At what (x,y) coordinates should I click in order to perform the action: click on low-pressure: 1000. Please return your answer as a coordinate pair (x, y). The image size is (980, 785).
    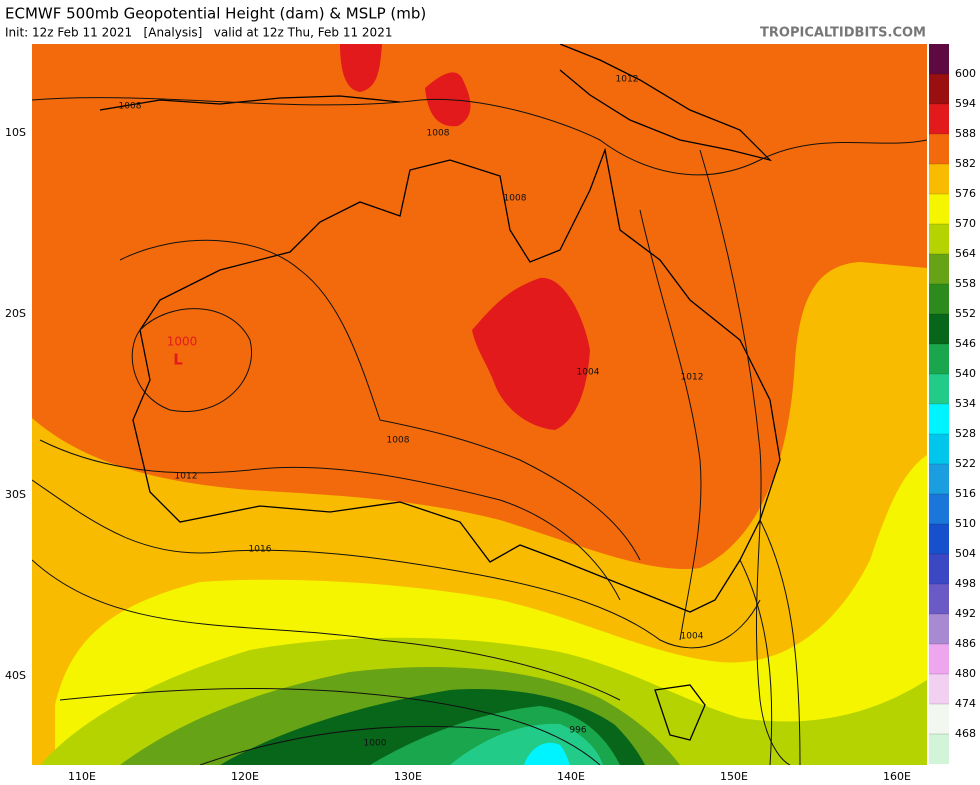
    Looking at the image, I should click on (182, 342).